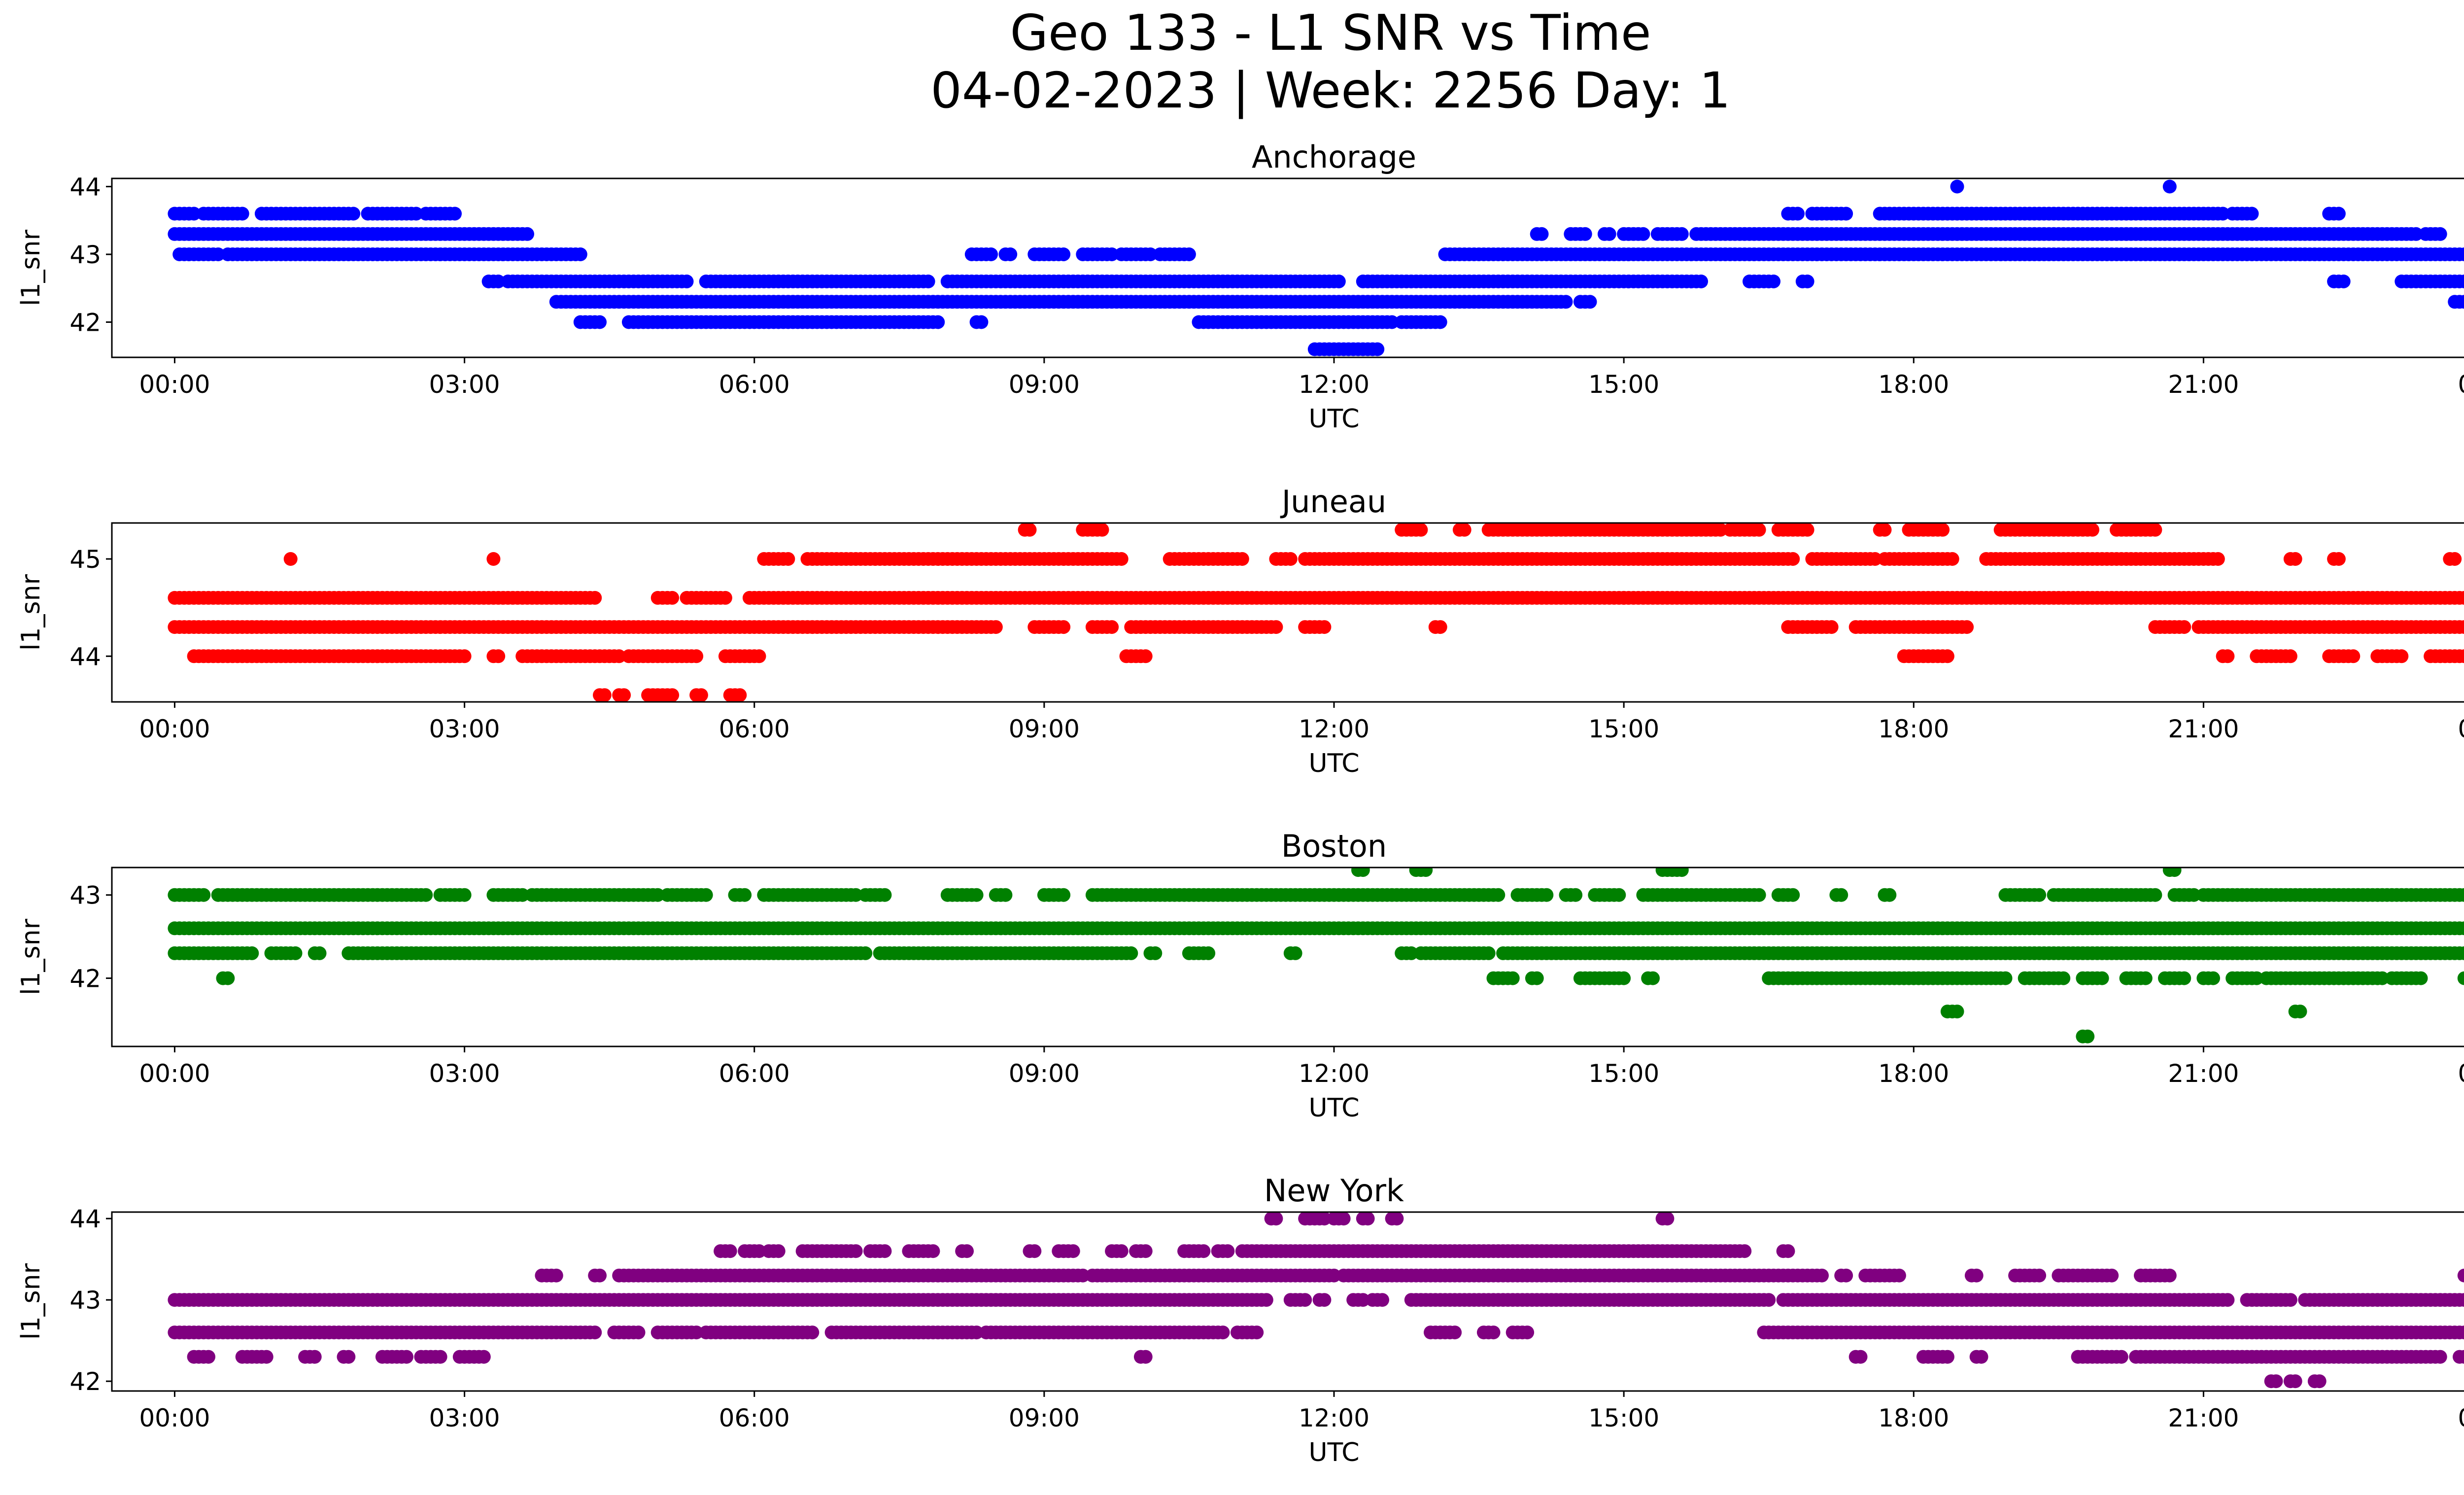 The height and width of the screenshot is (1495, 2464). Describe the element at coordinates (85, 559) in the screenshot. I see `y-tick-label: 45` at that location.